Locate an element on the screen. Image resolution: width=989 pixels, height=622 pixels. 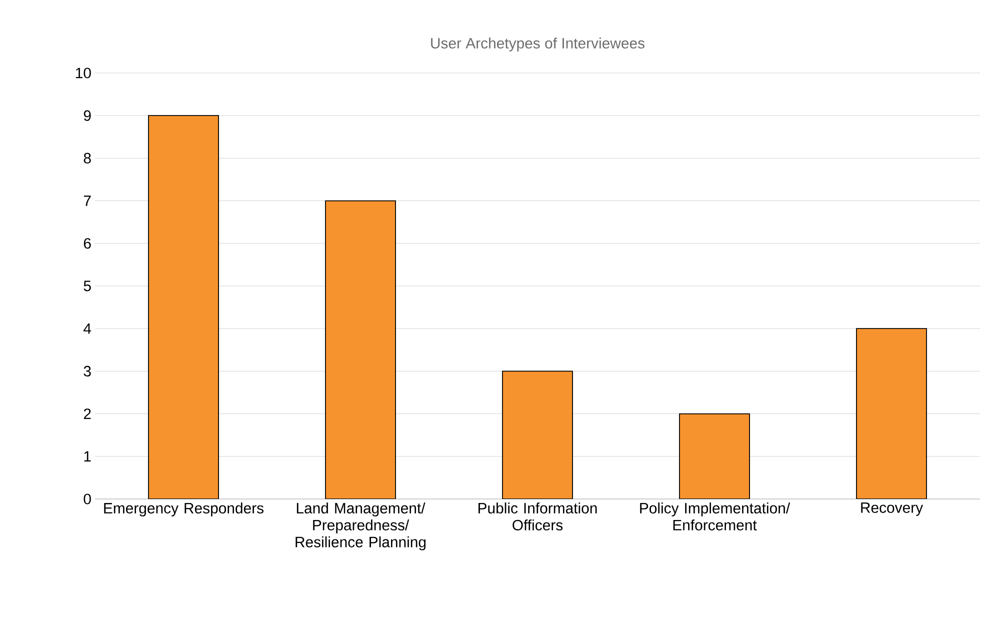
y-tick-label: 0 is located at coordinates (87, 499).